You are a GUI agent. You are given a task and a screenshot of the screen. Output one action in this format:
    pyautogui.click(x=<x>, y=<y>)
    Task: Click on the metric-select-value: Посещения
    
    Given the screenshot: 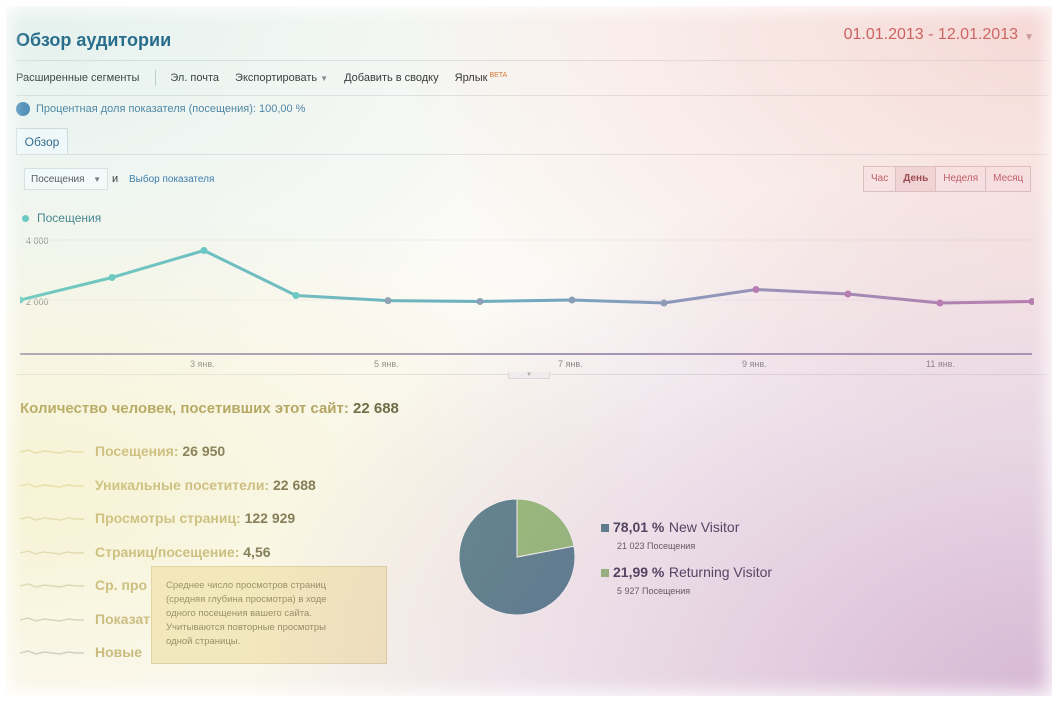 What is the action you would take?
    pyautogui.click(x=58, y=179)
    